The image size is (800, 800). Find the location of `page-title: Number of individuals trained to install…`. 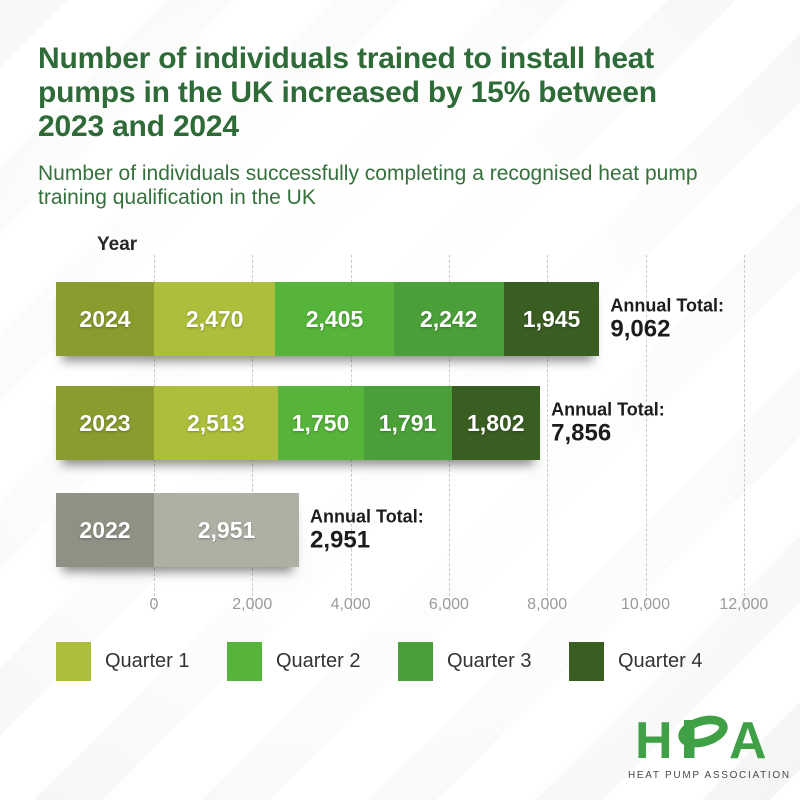

page-title: Number of individuals trained to install… is located at coordinates (347, 92).